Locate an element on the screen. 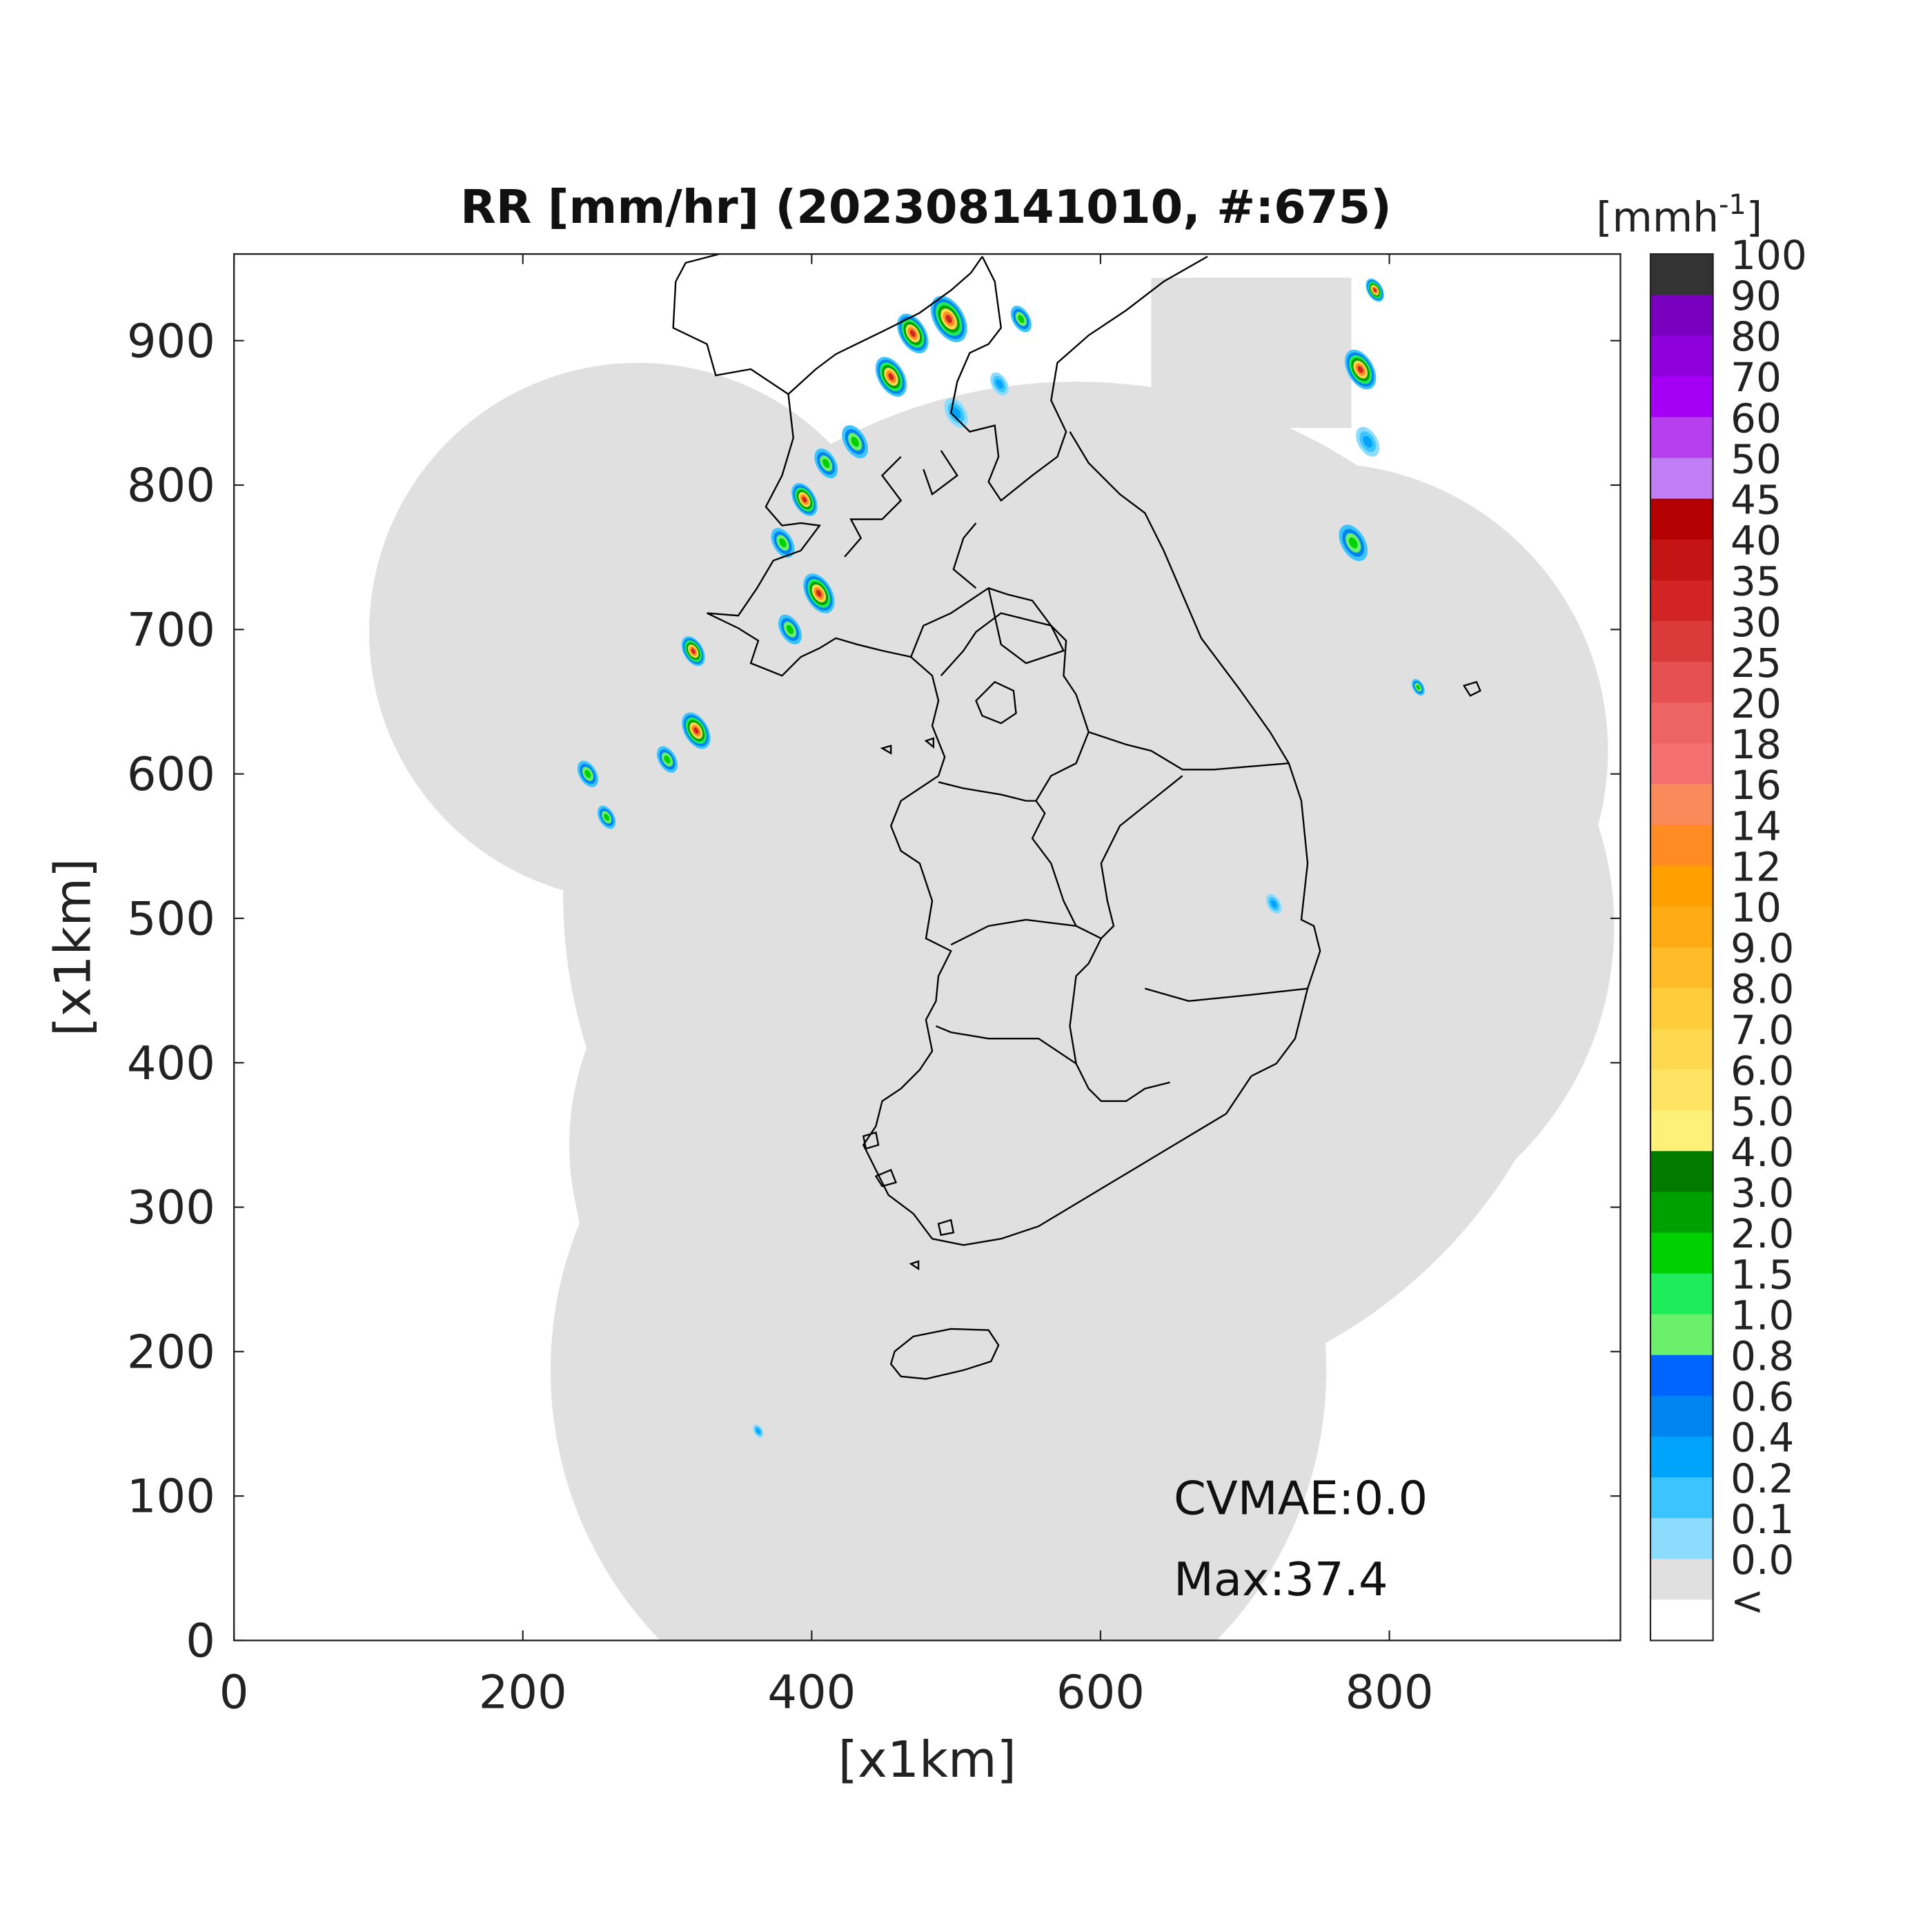 Image resolution: width=1932 pixels, height=1932 pixels. colorbar-tick-label: 1.0 is located at coordinates (1762, 1315).